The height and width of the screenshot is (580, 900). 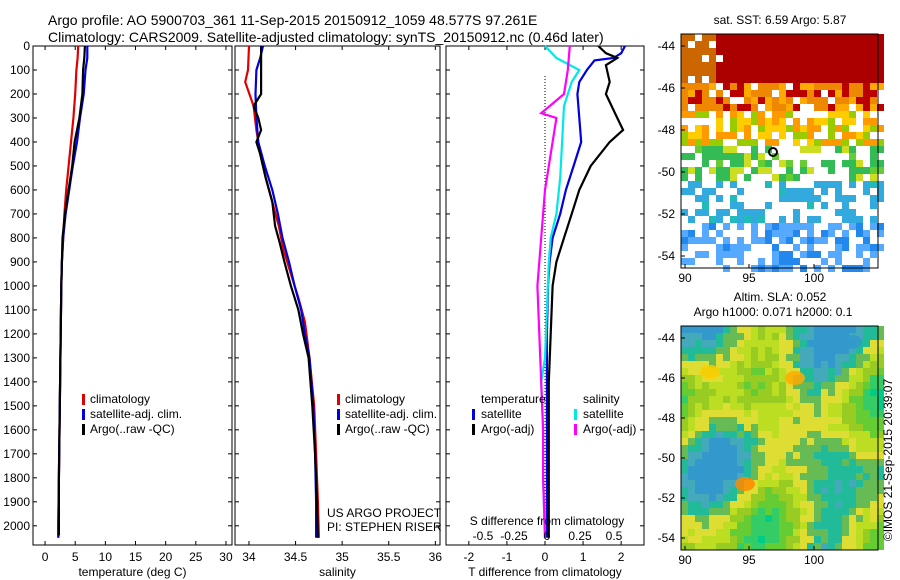 I want to click on x-tick-label: 0, so click(x=545, y=557).